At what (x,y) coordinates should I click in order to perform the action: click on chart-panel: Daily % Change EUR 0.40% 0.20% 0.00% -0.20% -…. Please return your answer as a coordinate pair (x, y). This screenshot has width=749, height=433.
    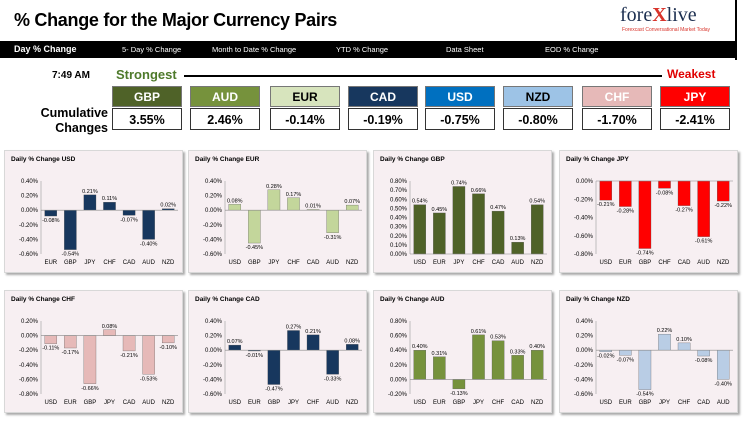
    Looking at the image, I should click on (277, 211).